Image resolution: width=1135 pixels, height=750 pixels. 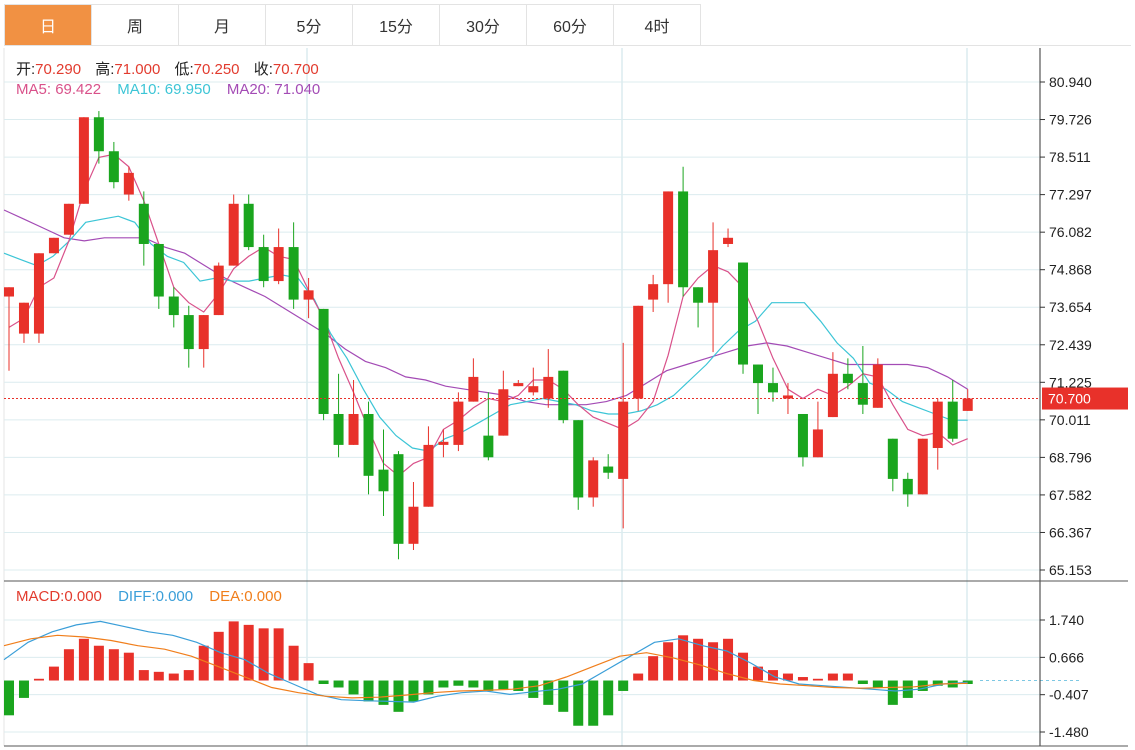 I want to click on macd-value: 0.000, so click(x=83, y=596).